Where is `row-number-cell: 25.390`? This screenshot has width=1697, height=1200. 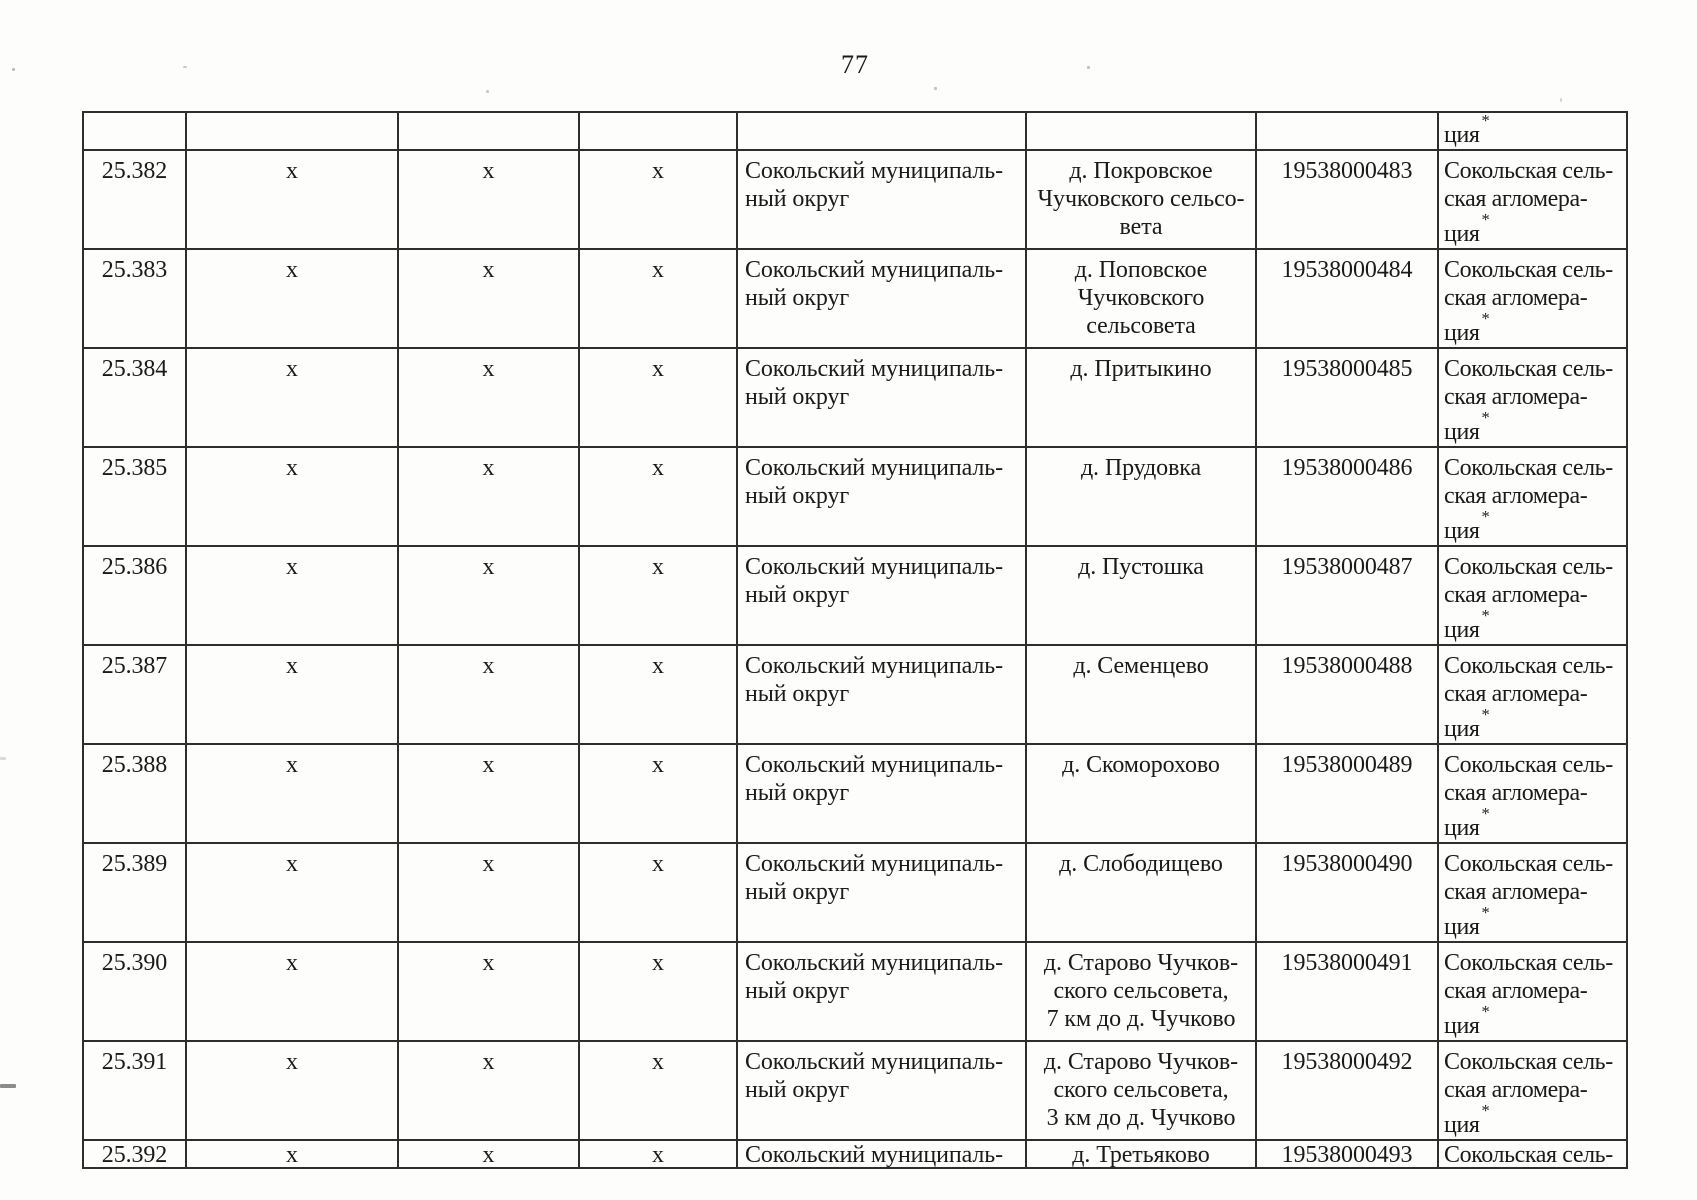 row-number-cell: 25.390 is located at coordinates (134, 991).